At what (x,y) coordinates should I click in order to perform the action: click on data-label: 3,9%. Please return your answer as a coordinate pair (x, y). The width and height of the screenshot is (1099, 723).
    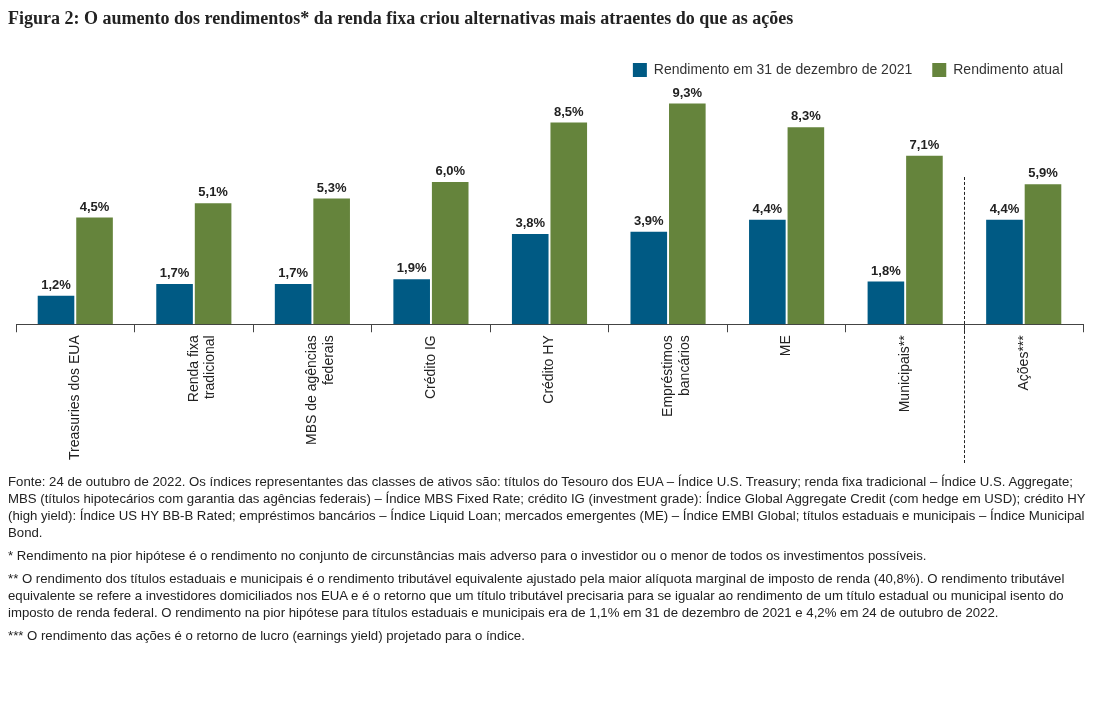
    Looking at the image, I should click on (649, 220).